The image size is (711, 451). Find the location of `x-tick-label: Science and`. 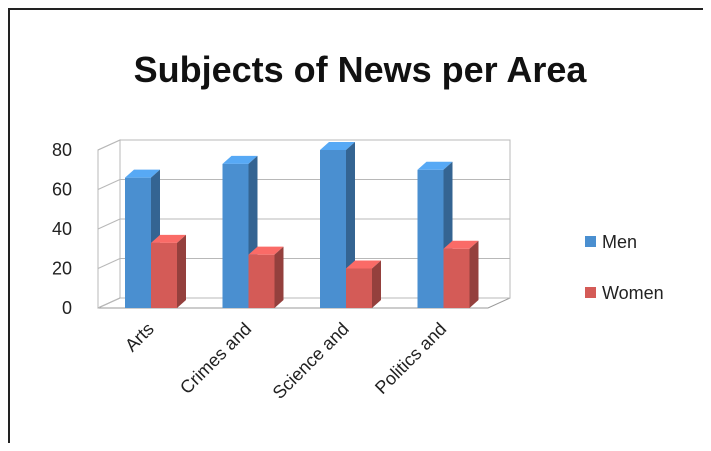

x-tick-label: Science and is located at coordinates (311, 361).